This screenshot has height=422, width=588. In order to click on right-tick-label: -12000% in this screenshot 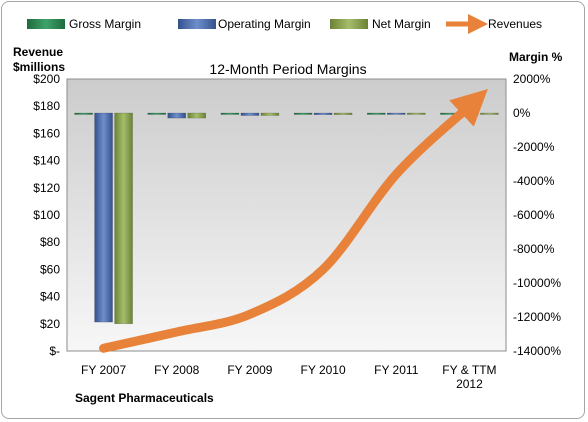, I will do `click(537, 317)`.